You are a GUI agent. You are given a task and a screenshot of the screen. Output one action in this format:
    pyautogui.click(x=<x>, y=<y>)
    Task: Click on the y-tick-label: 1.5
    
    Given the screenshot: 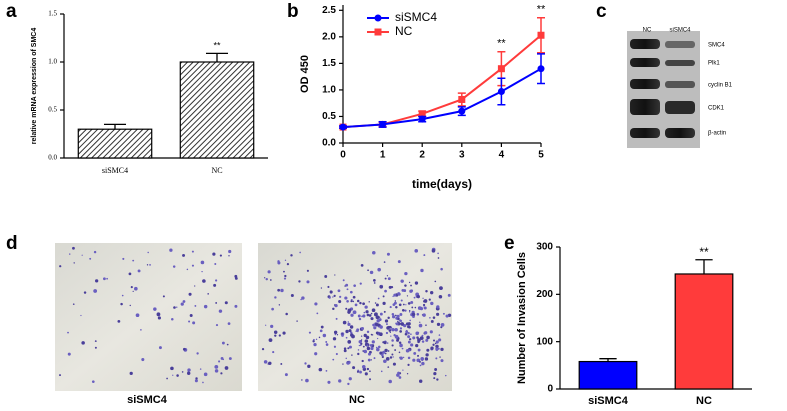 What is the action you would take?
    pyautogui.click(x=329, y=63)
    